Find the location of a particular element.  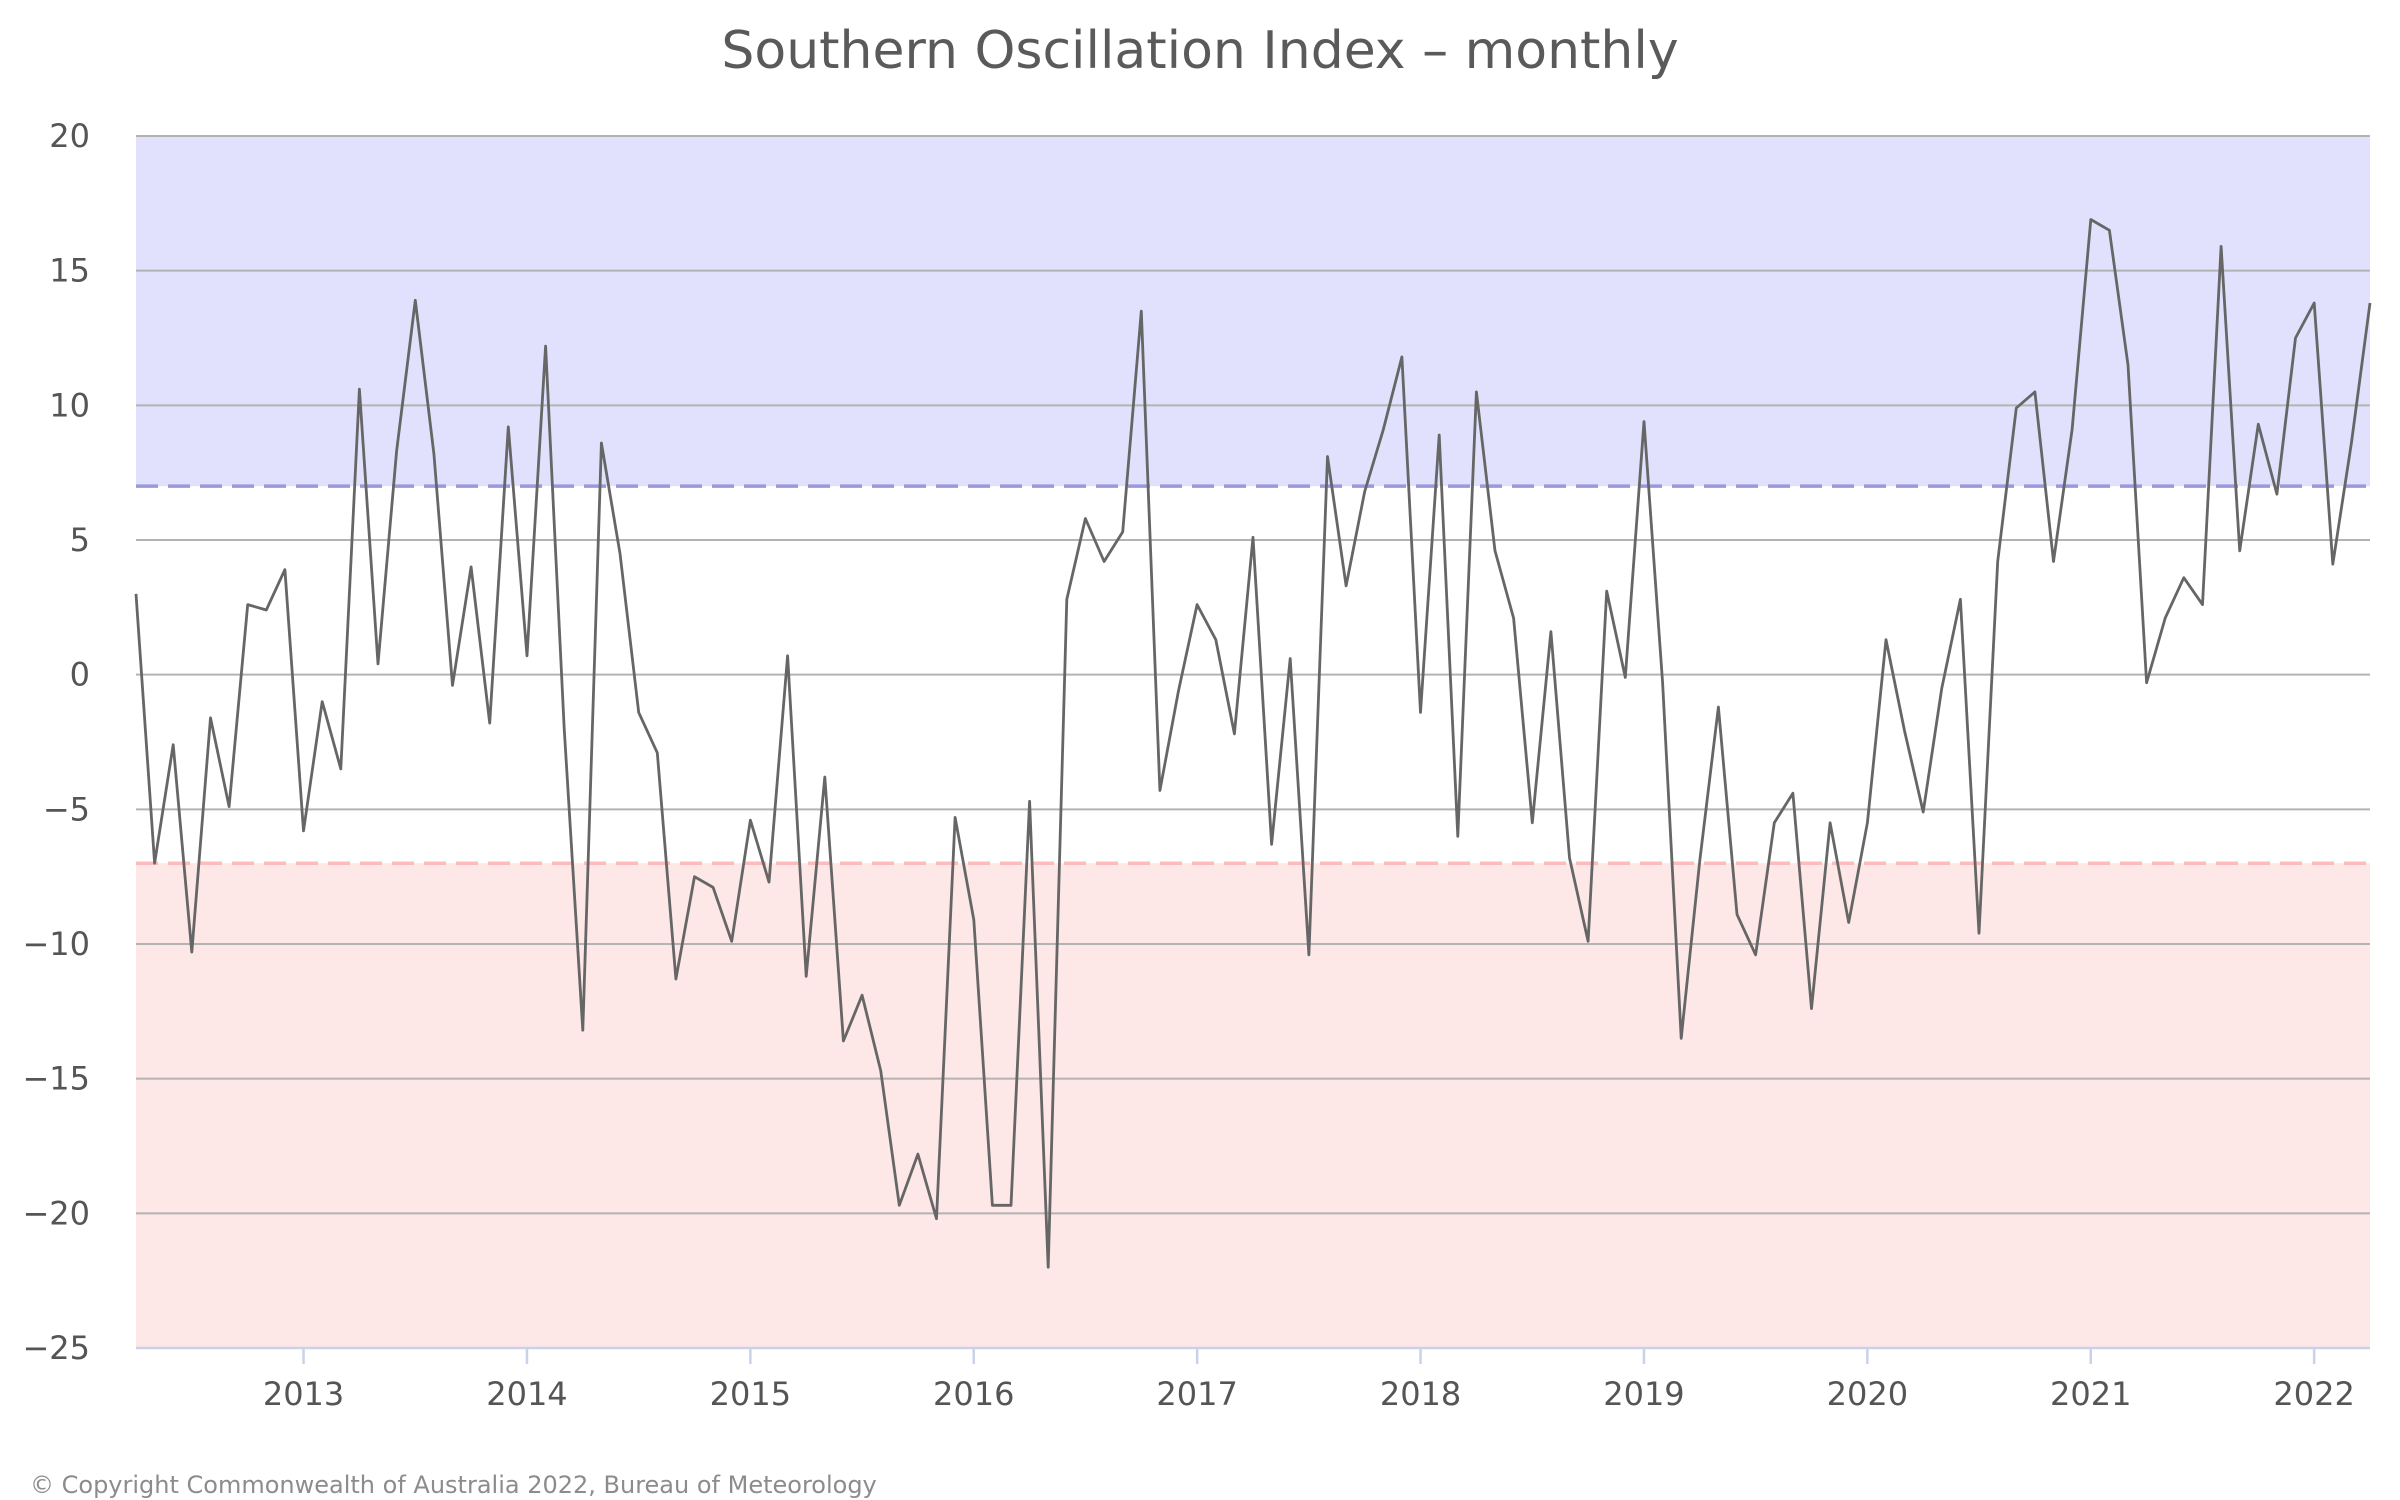

y-tick-label: −10 is located at coordinates (56, 944).